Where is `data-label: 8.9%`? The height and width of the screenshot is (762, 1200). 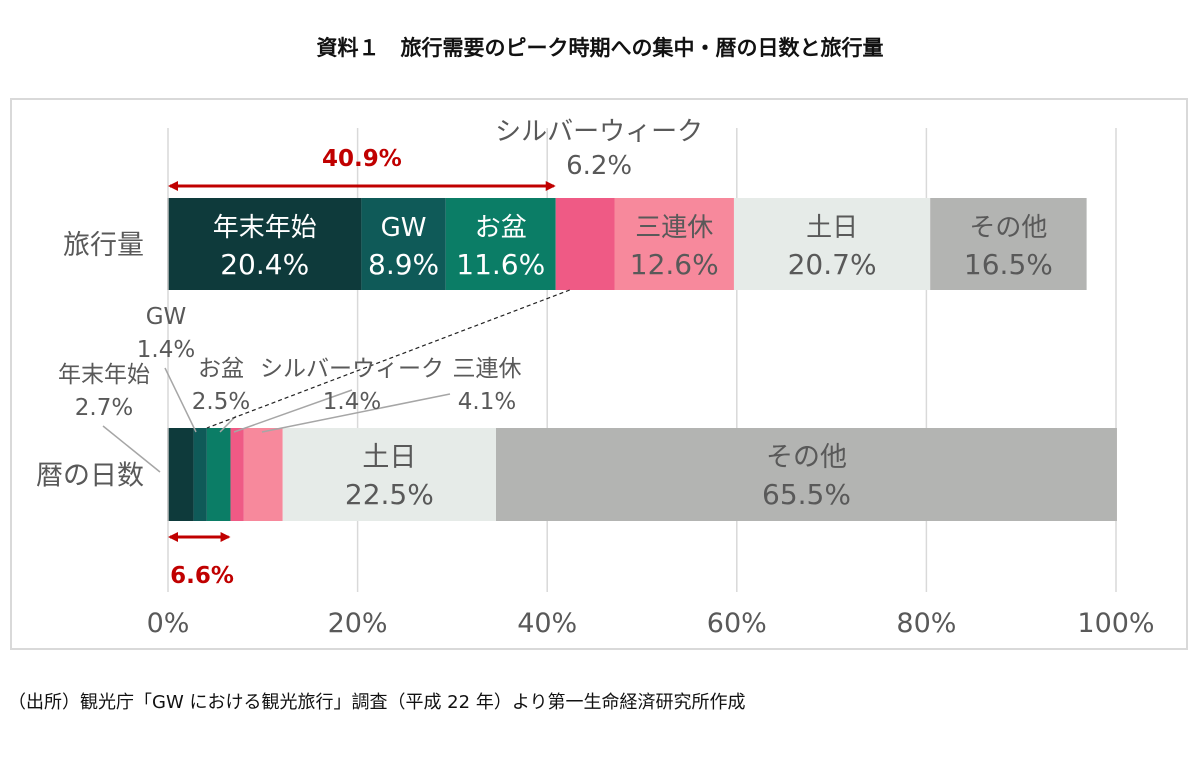
data-label: 8.9% is located at coordinates (403, 264).